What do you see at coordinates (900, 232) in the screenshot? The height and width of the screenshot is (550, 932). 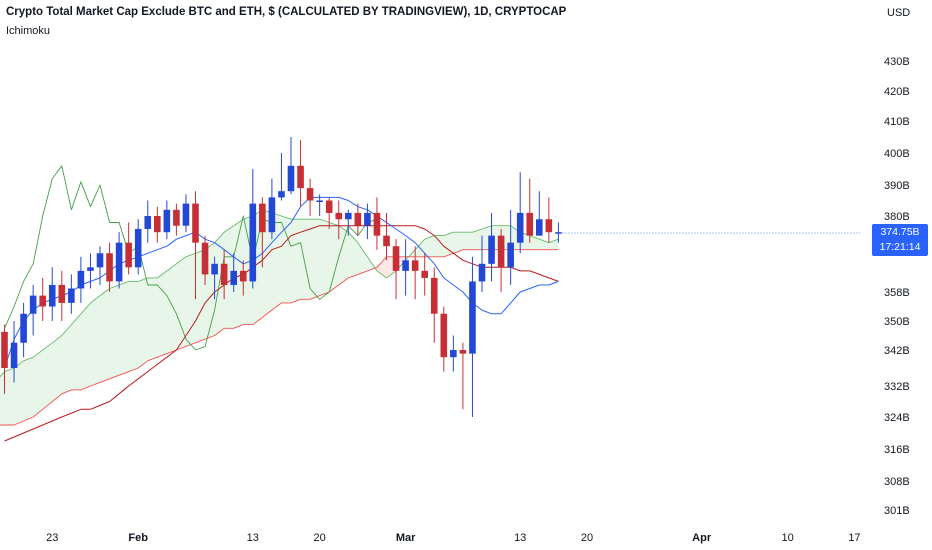 I see `last-price-value: 374.75B` at bounding box center [900, 232].